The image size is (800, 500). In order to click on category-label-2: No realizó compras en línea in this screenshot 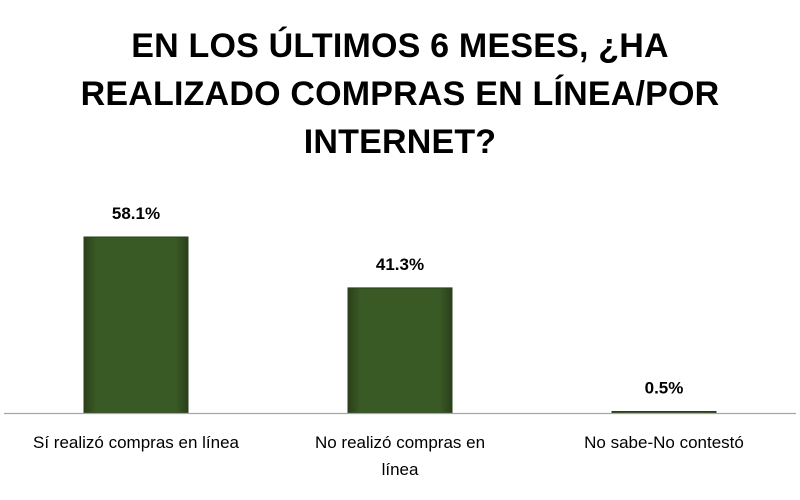, I will do `click(400, 456)`.